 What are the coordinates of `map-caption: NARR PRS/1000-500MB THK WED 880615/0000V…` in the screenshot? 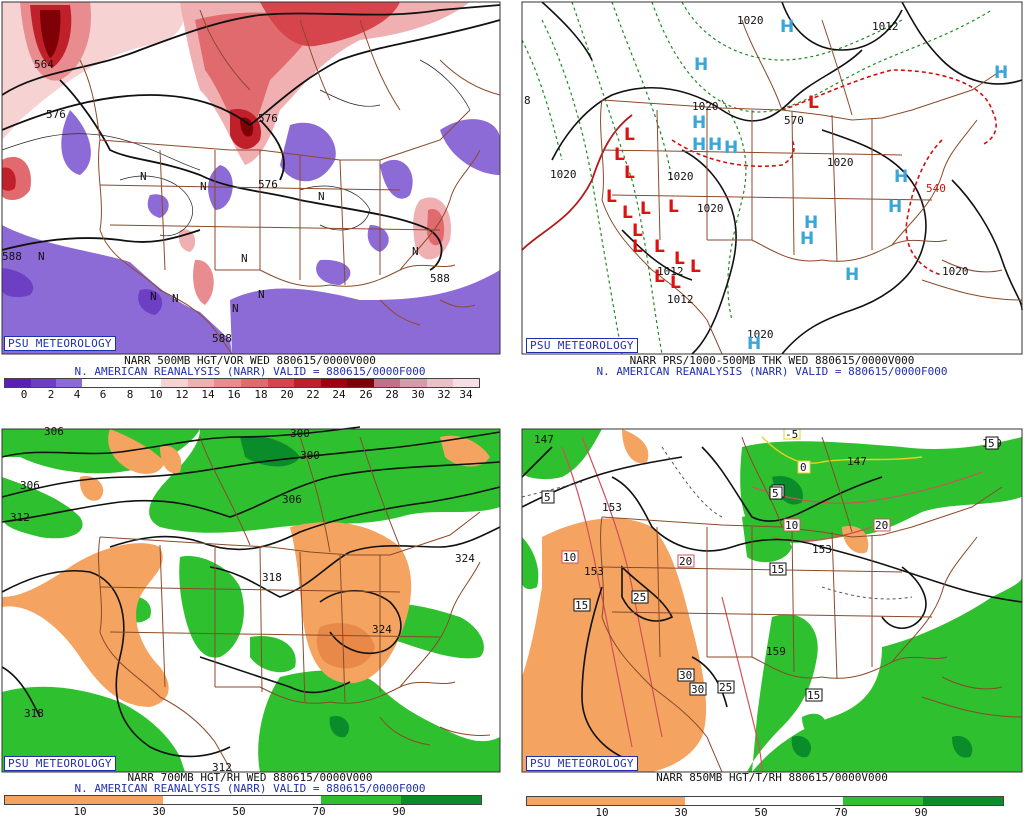 It's located at (772, 360).